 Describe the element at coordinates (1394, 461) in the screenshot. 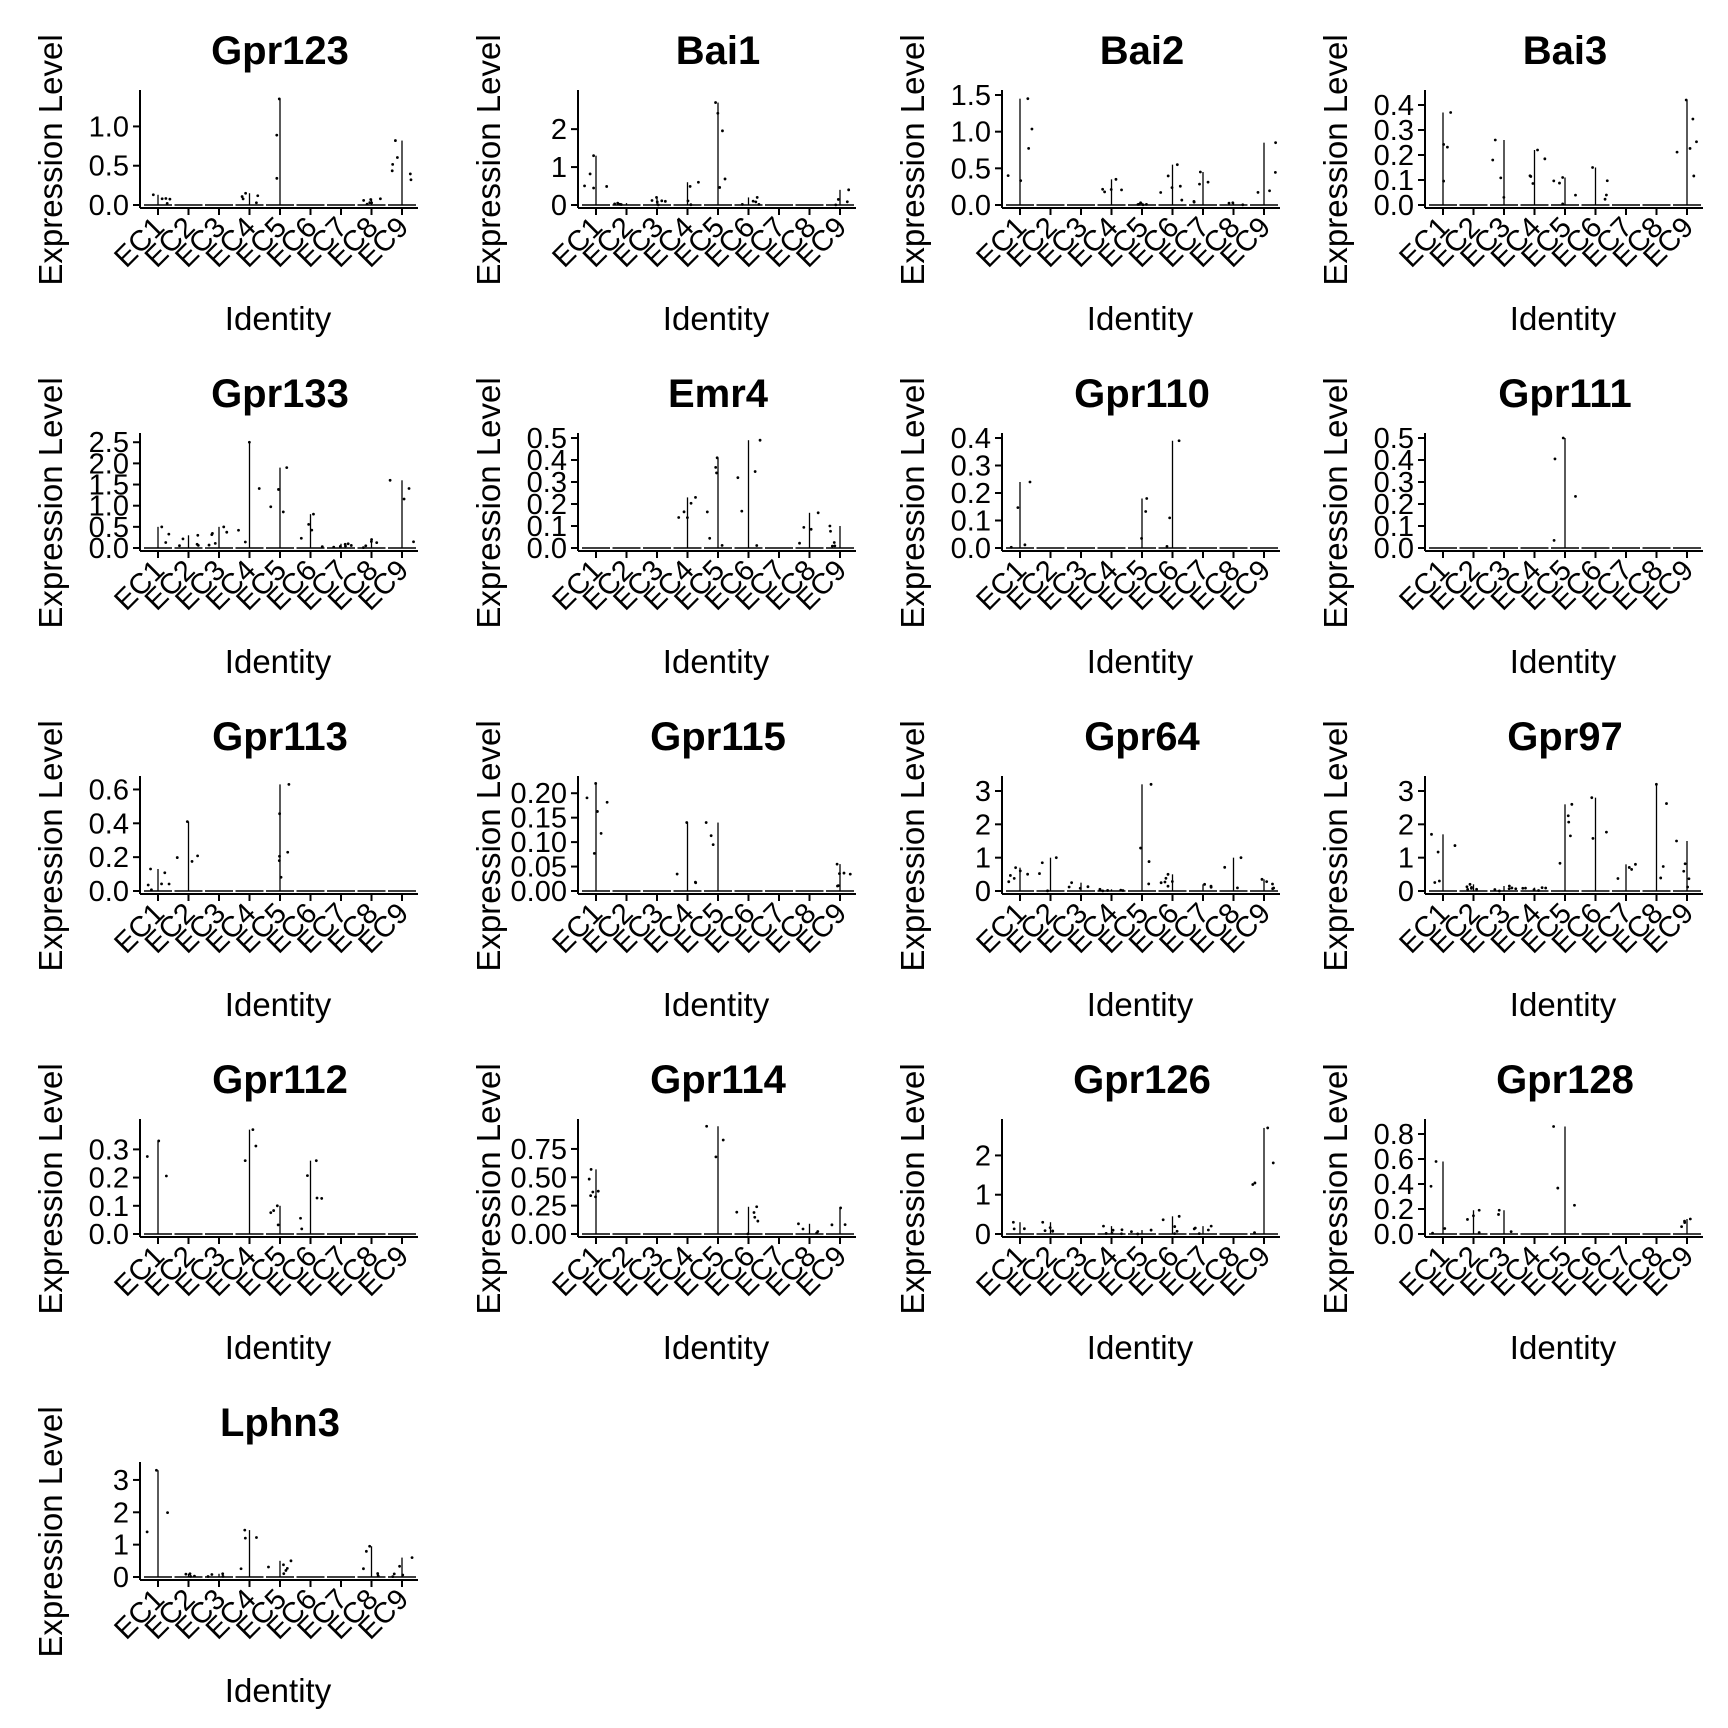

I see `y-tick-label: 0.4` at that location.